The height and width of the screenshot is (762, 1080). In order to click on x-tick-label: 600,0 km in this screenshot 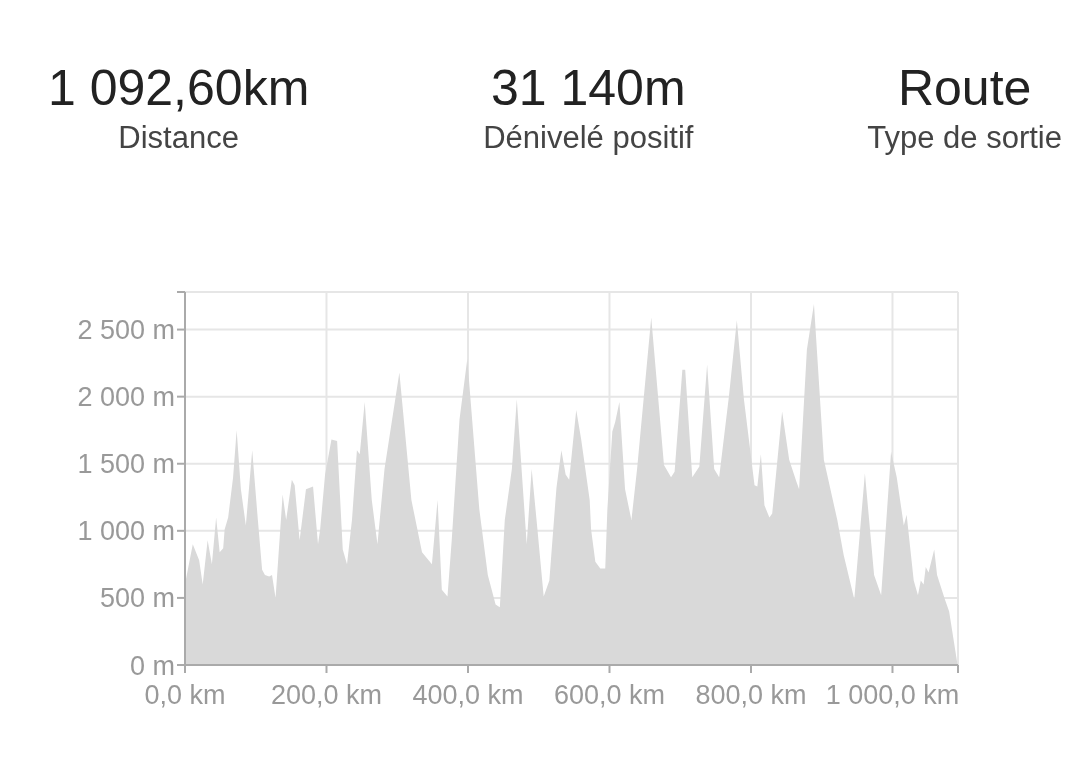, I will do `click(609, 695)`.